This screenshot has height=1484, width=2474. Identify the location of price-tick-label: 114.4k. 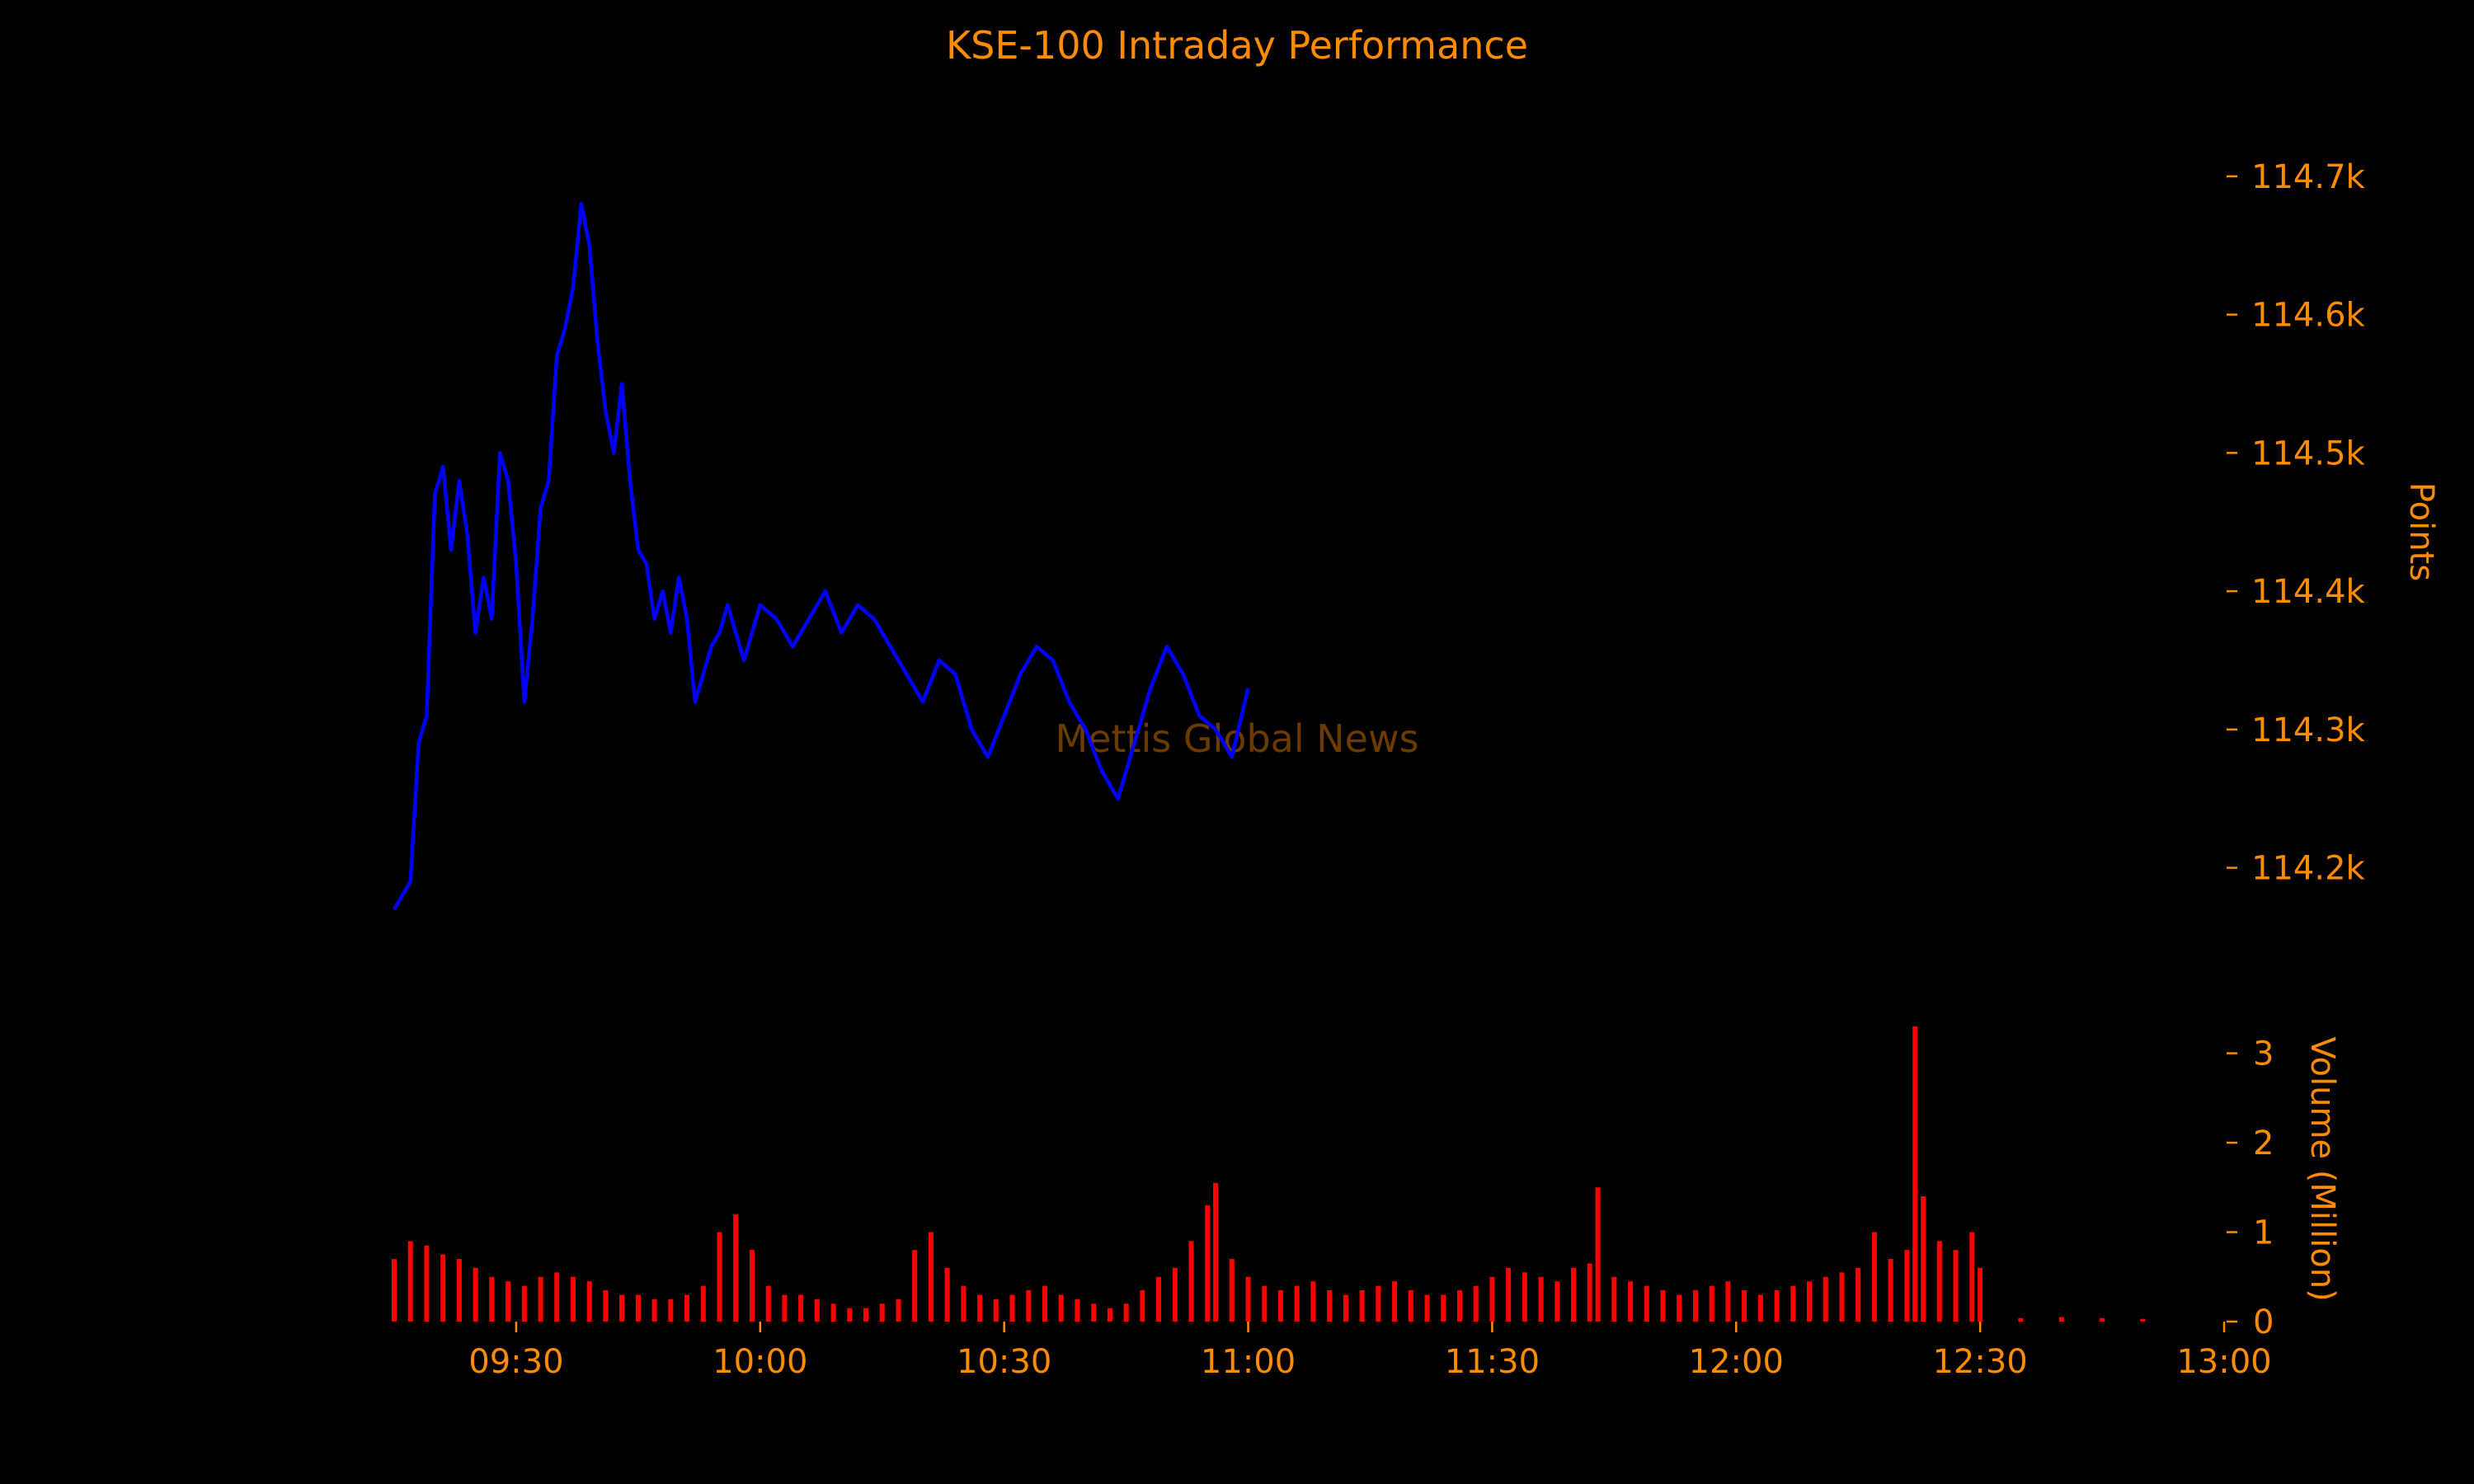
(2308, 592).